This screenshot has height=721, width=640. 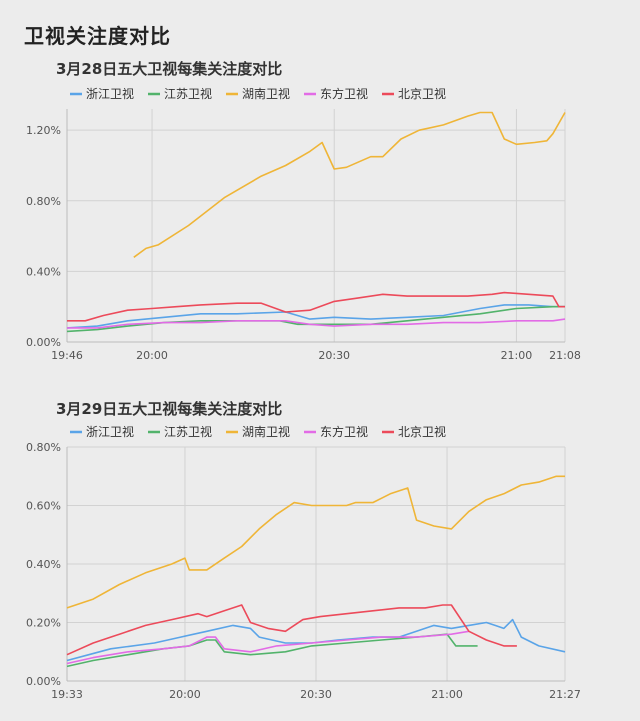 What do you see at coordinates (565, 694) in the screenshot?
I see `x-tick-label: 21:27` at bounding box center [565, 694].